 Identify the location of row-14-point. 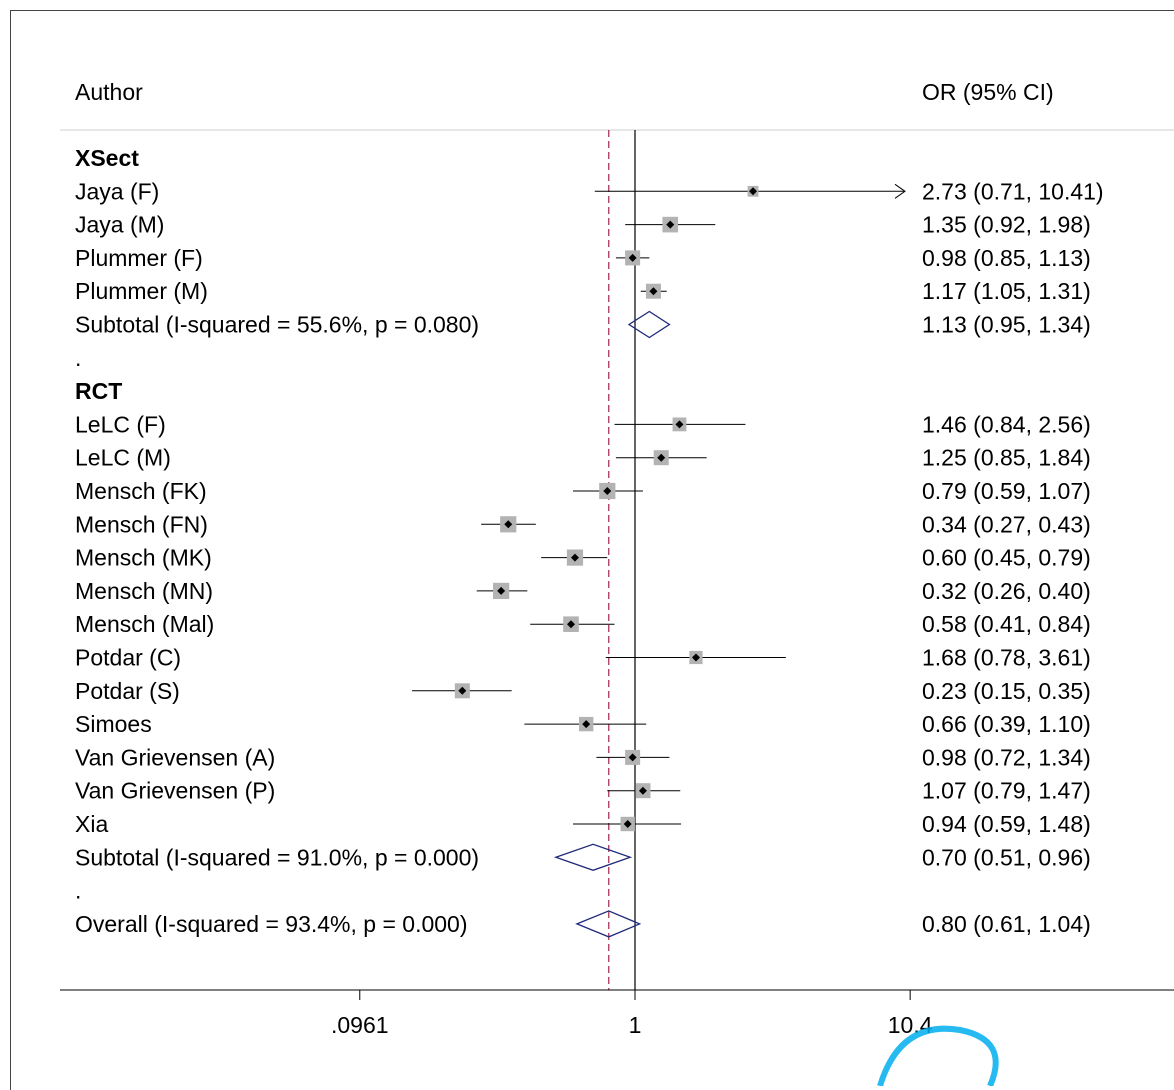
(570, 624).